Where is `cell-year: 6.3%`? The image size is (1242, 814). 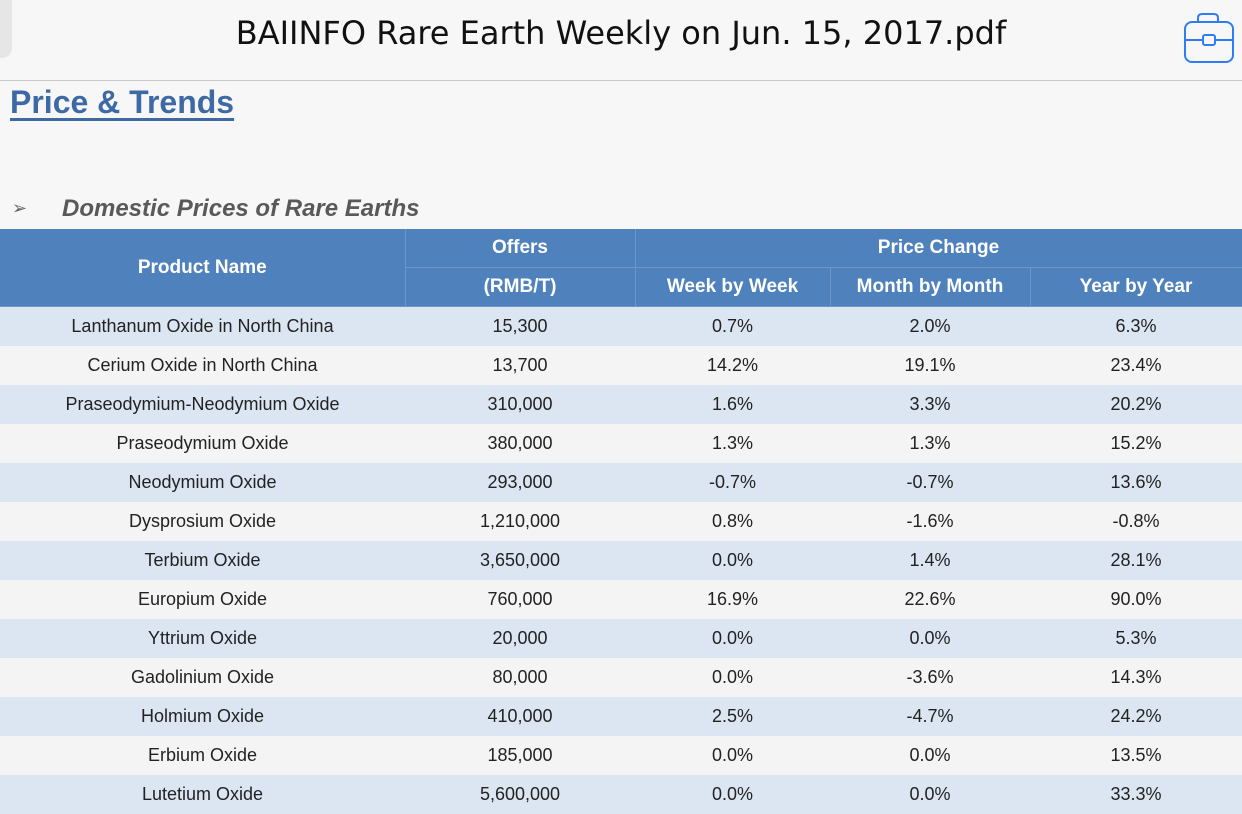
cell-year: 6.3% is located at coordinates (1136, 326).